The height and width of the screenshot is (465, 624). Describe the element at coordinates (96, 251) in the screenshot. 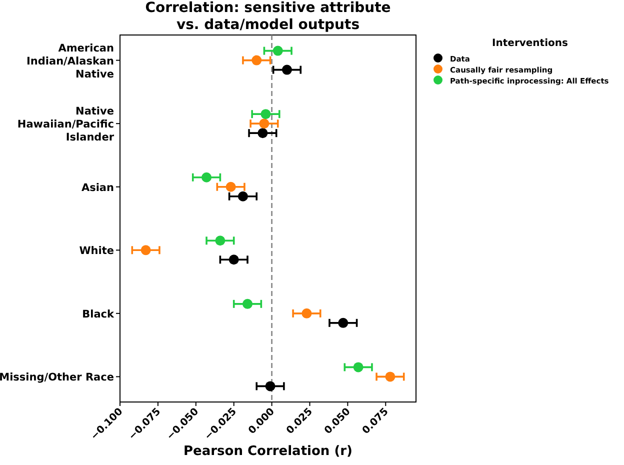

I see `y-tick-label: White` at that location.